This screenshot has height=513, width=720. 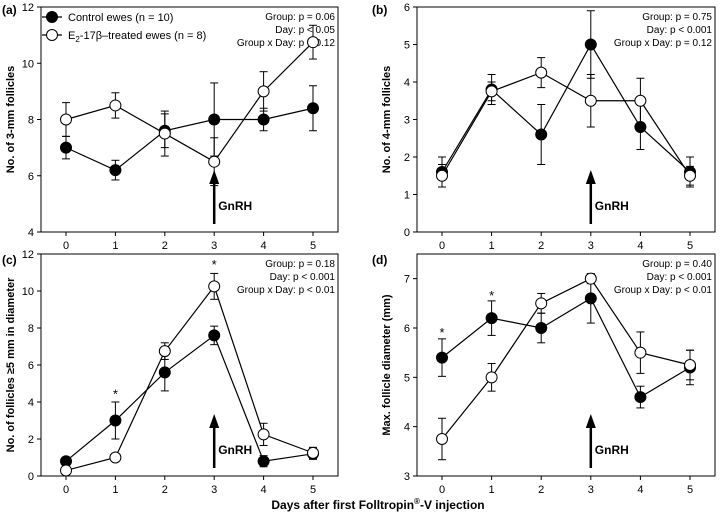 I want to click on x-axis-label: Days after first Folltropin®-V injection, so click(x=377, y=504).